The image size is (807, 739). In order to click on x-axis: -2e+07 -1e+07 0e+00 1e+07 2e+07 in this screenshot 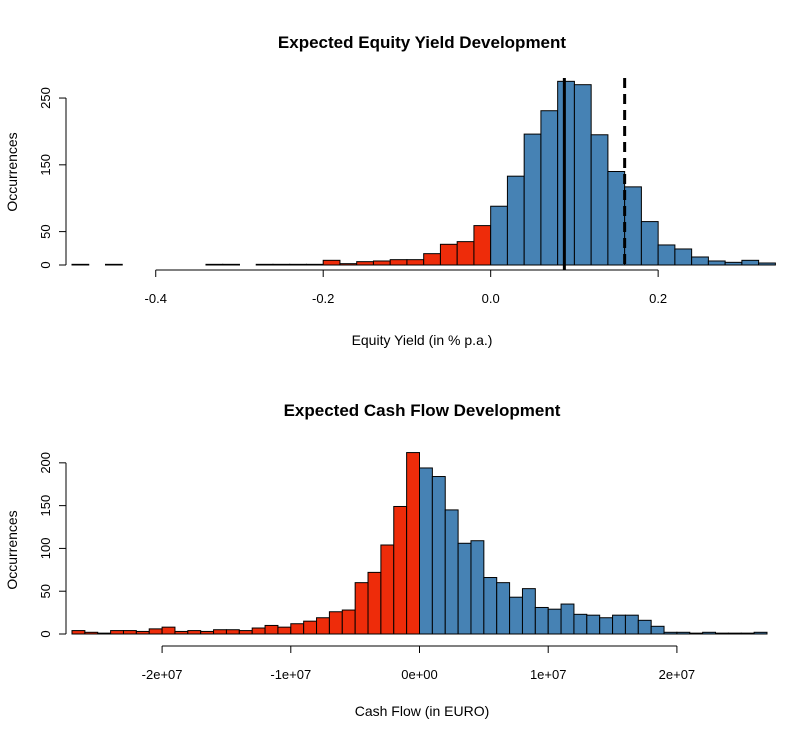, I will do `click(419, 663)`.